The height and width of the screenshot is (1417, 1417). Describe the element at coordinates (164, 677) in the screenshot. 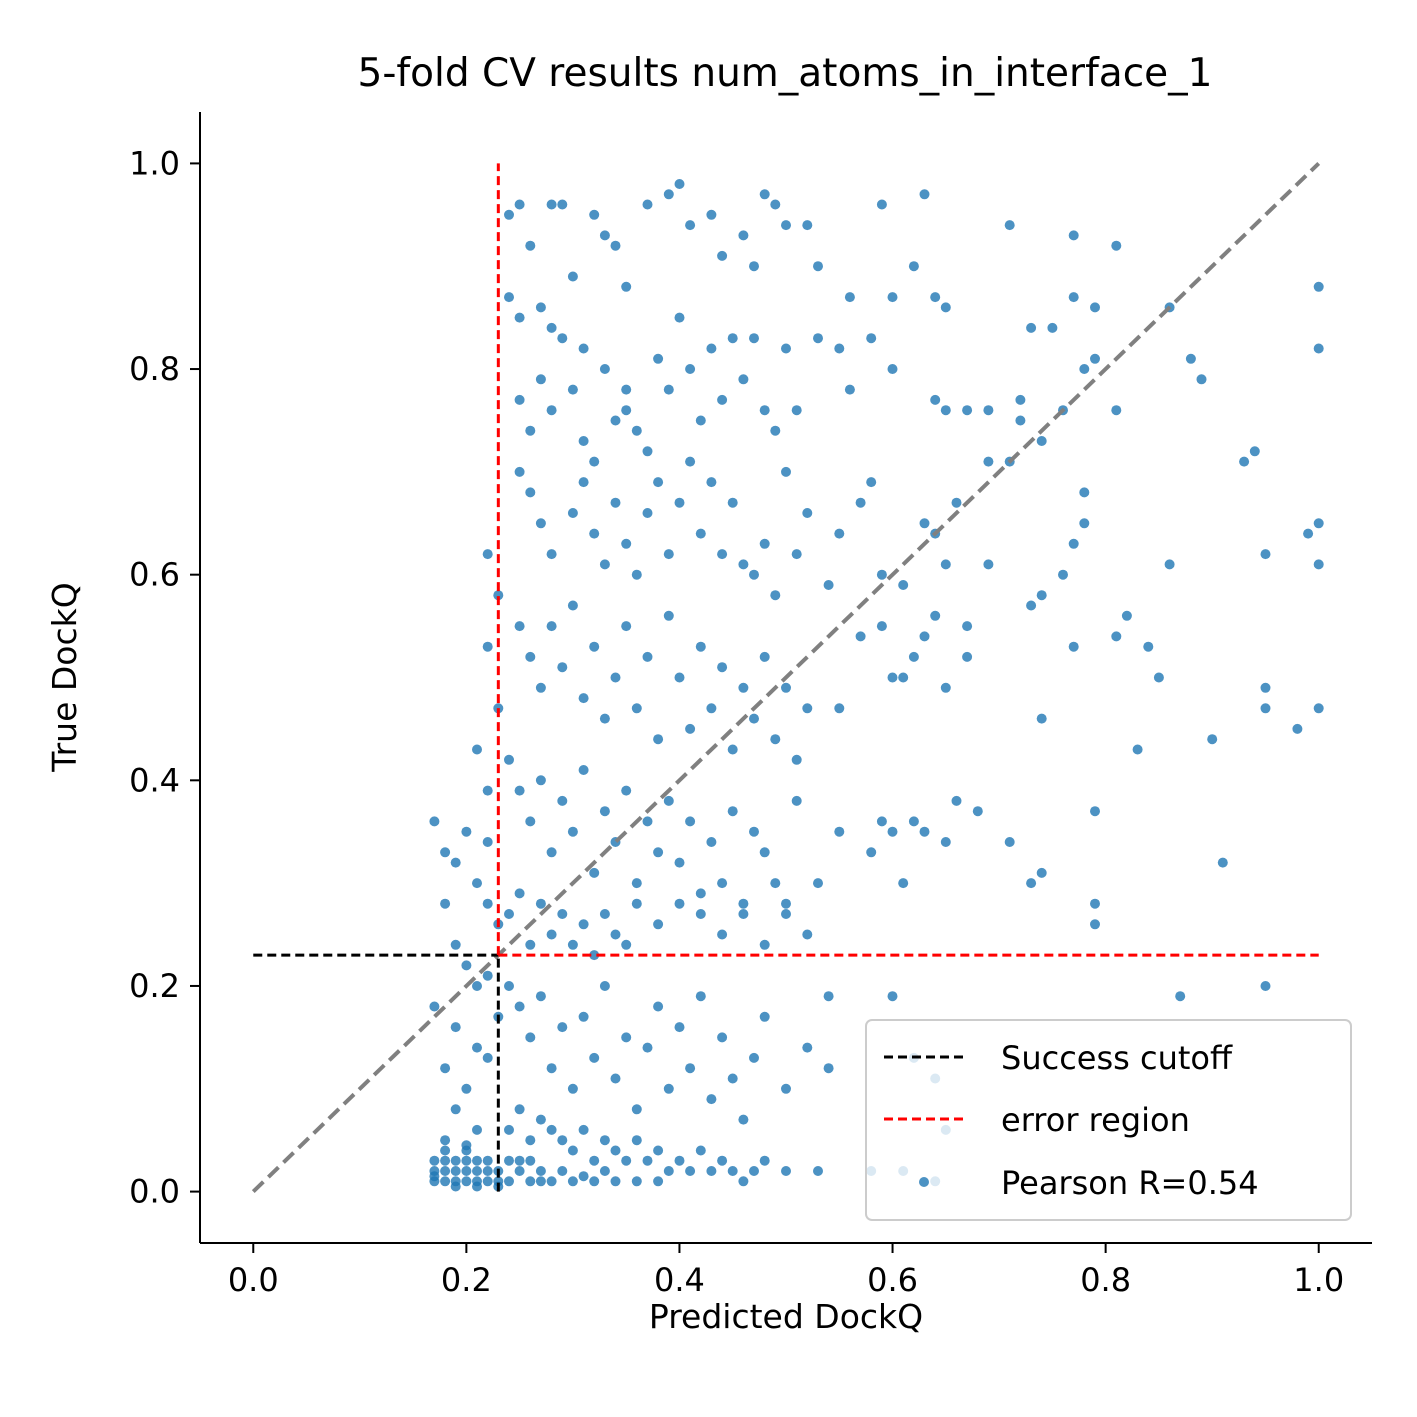

I see `y-ticks: 0.0 0.2 0.4 0.6 0.8 1.0` at that location.